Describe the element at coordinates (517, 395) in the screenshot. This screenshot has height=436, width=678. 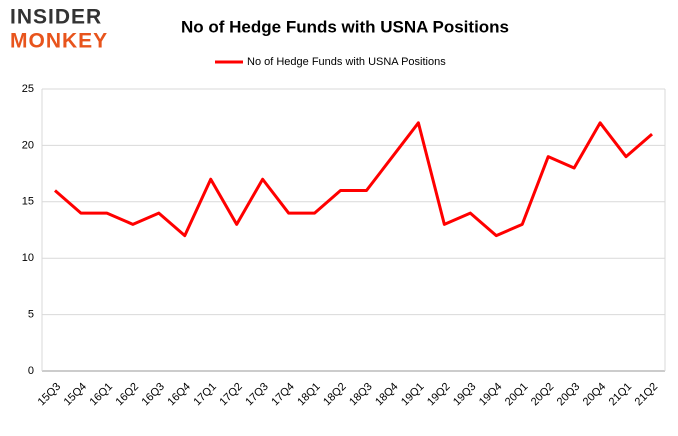
I see `x-tick-label: 20Q1` at that location.